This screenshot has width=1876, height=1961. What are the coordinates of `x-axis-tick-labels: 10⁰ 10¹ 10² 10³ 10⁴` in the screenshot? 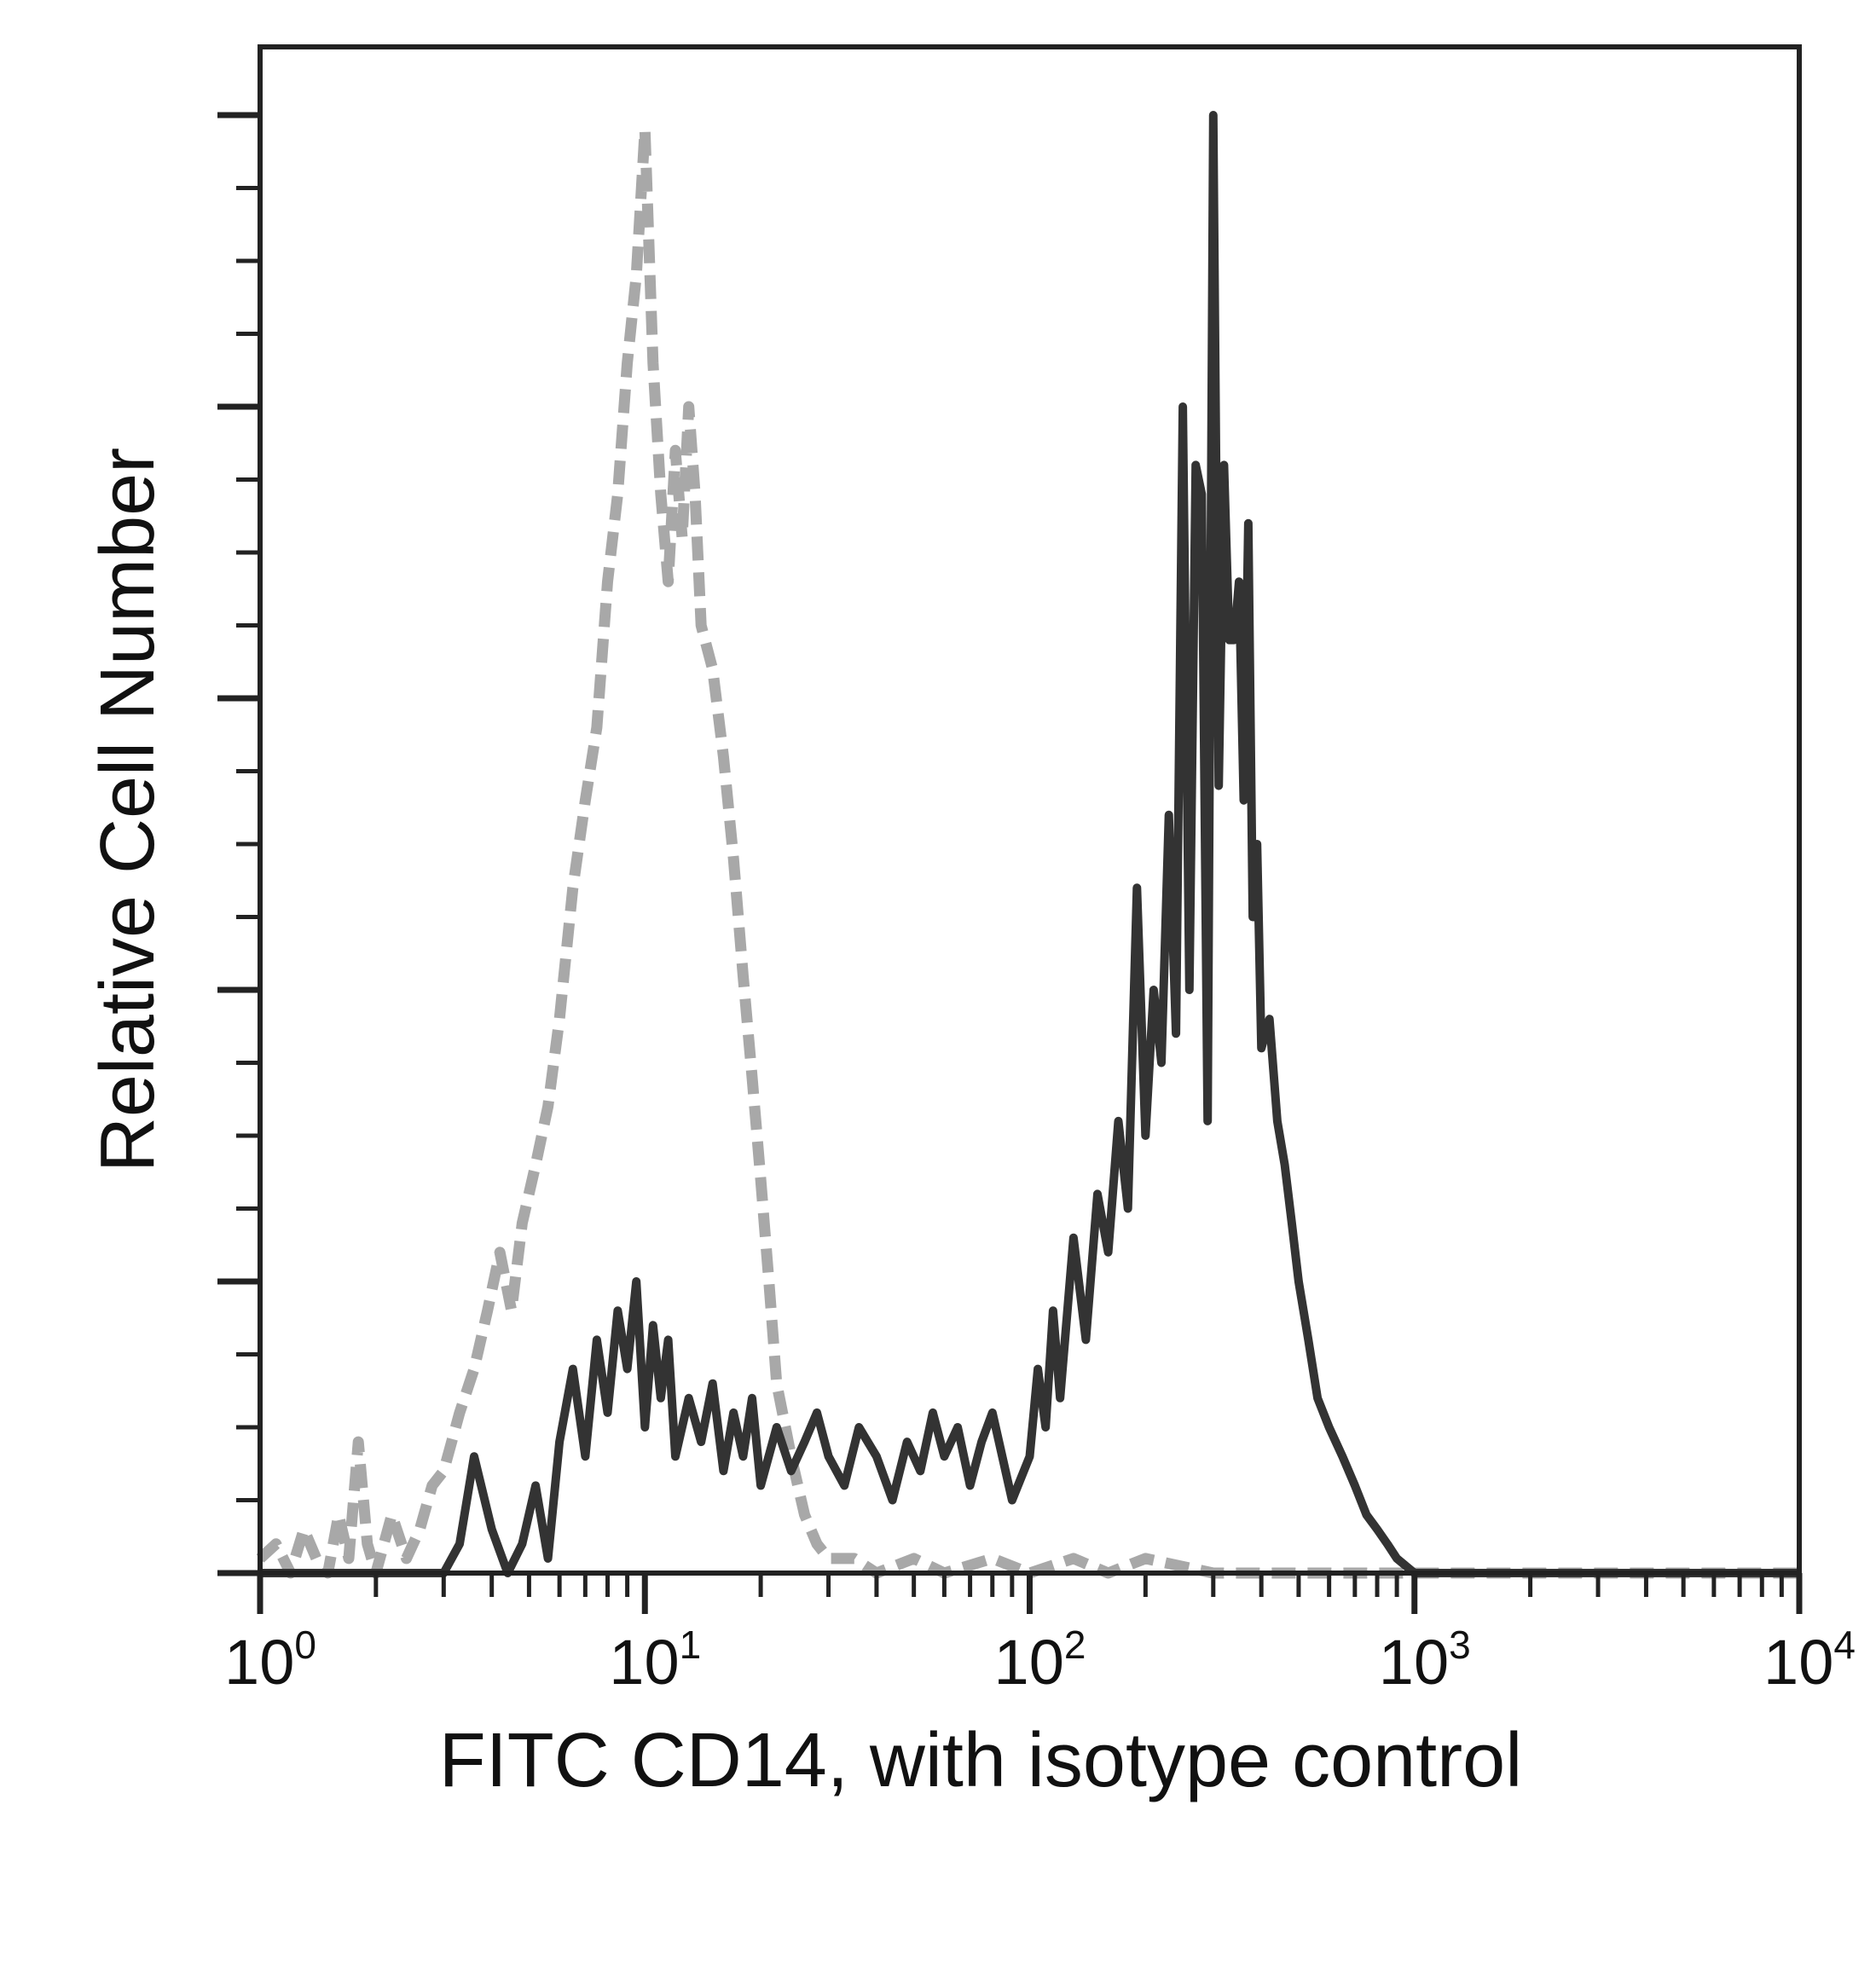 It's located at (1040, 1660).